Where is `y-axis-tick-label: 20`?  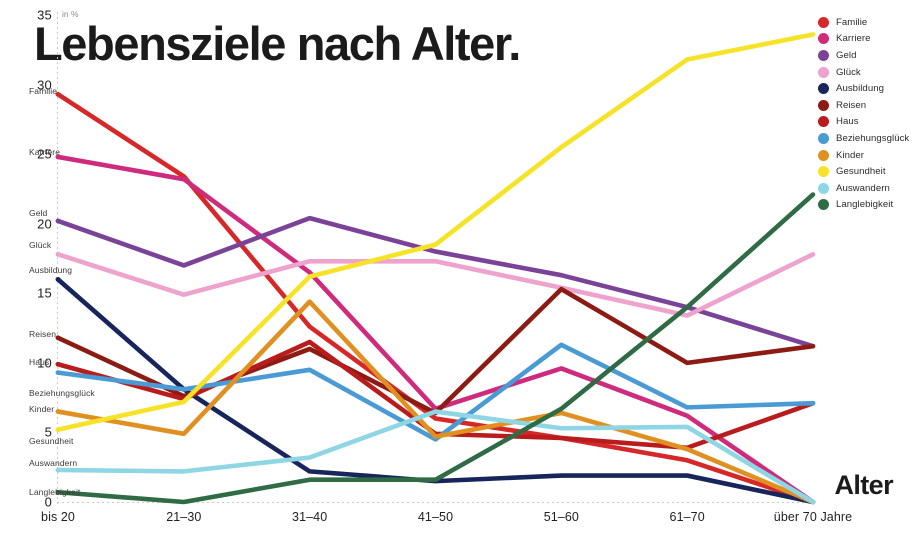
y-axis-tick-label: 20 is located at coordinates (44, 224).